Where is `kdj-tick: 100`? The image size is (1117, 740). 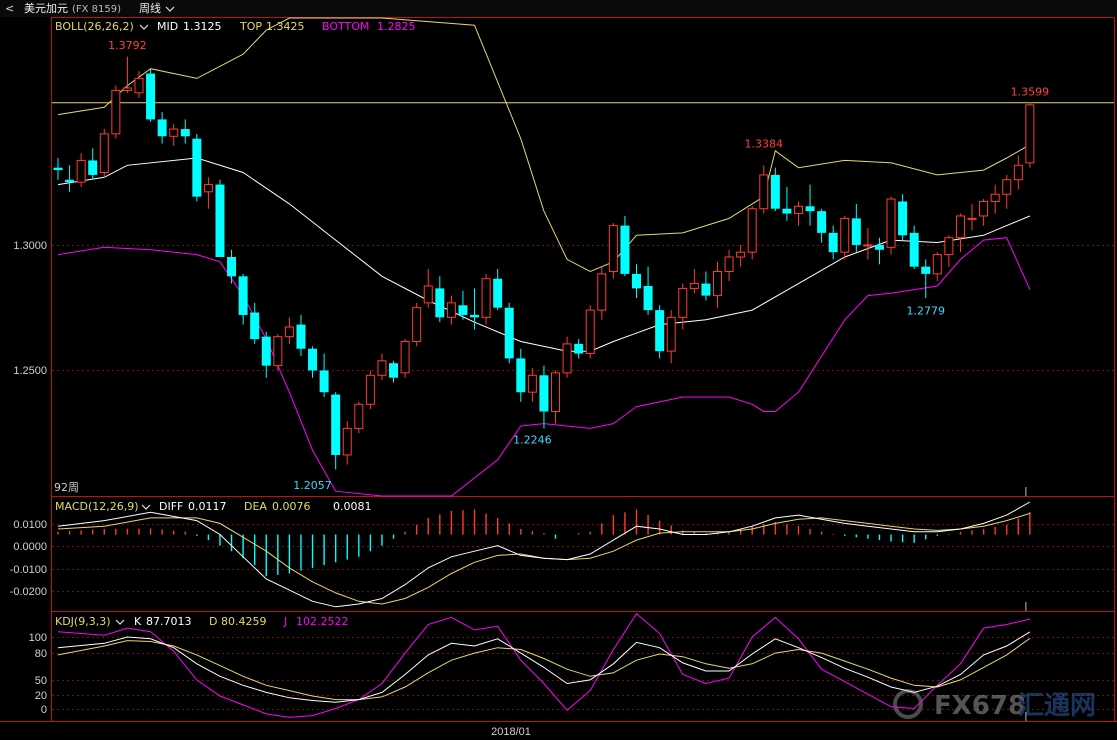 kdj-tick: 100 is located at coordinates (38, 638).